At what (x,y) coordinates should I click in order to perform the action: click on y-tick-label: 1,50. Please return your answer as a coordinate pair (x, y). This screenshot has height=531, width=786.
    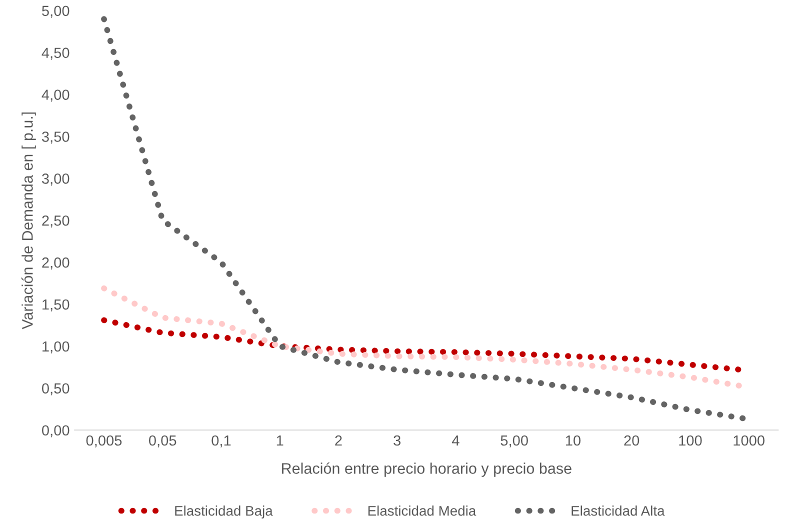
    Looking at the image, I should click on (56, 305).